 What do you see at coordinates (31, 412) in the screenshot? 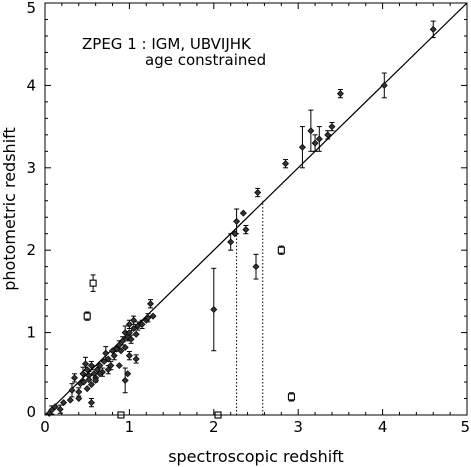
I see `y-tick-label: 0` at bounding box center [31, 412].